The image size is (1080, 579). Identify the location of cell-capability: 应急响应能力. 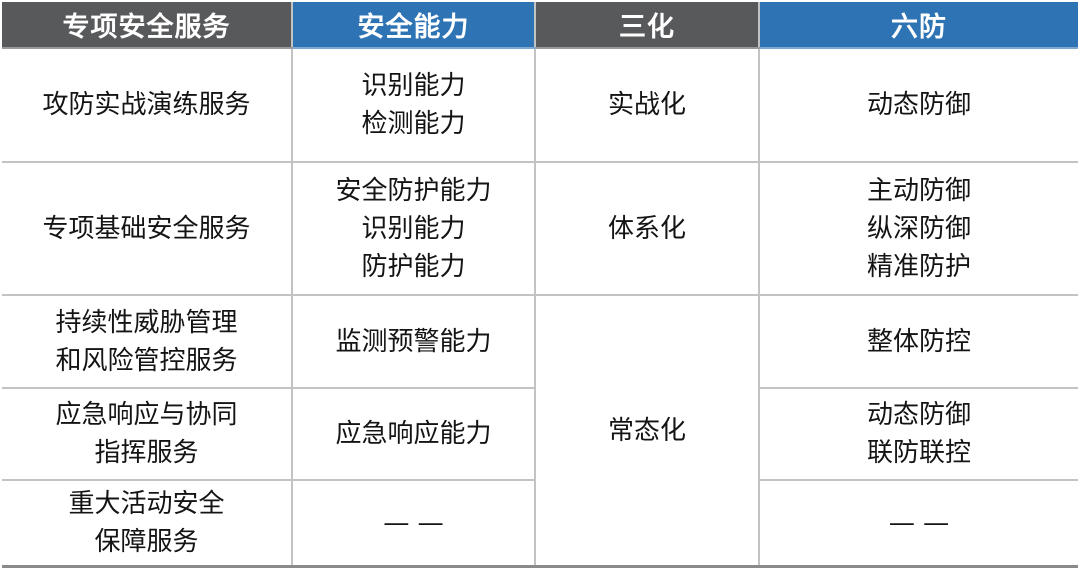
(413, 434).